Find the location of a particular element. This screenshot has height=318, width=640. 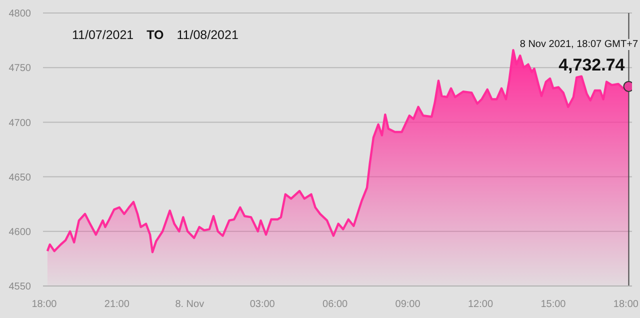

x-tick-label: 8. Nov is located at coordinates (189, 304).